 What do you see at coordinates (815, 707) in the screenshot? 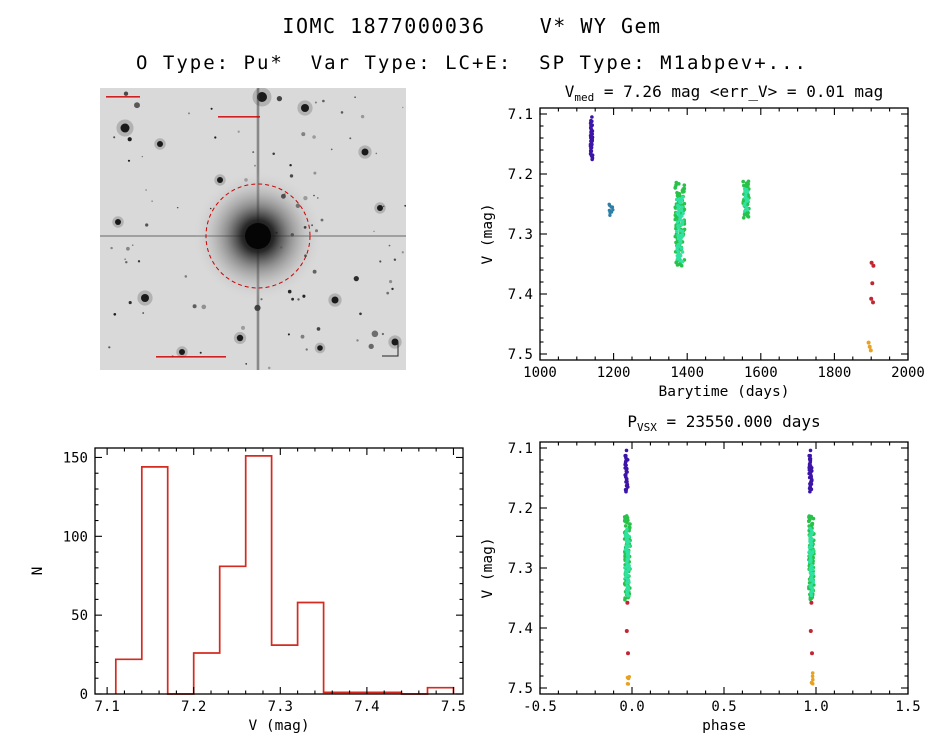
I see `phase-curve-xtick: 1.0` at bounding box center [815, 707].